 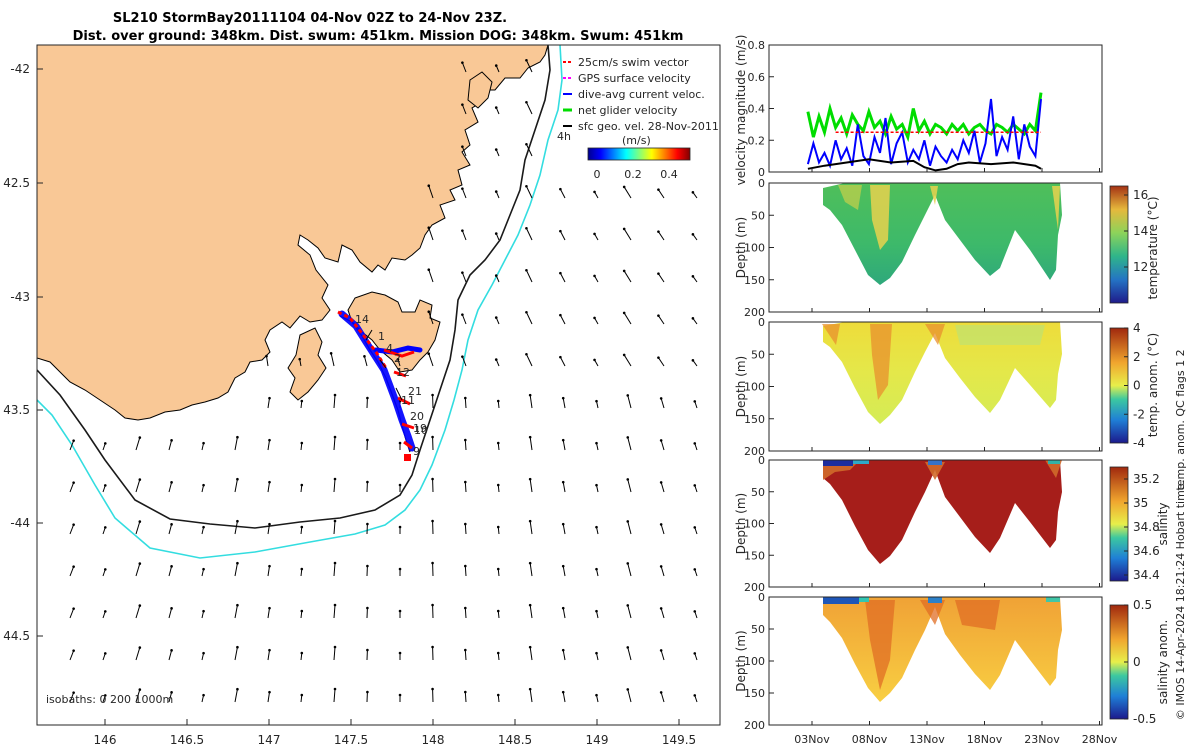 I want to click on velocity-axes-box, so click(x=935, y=108).